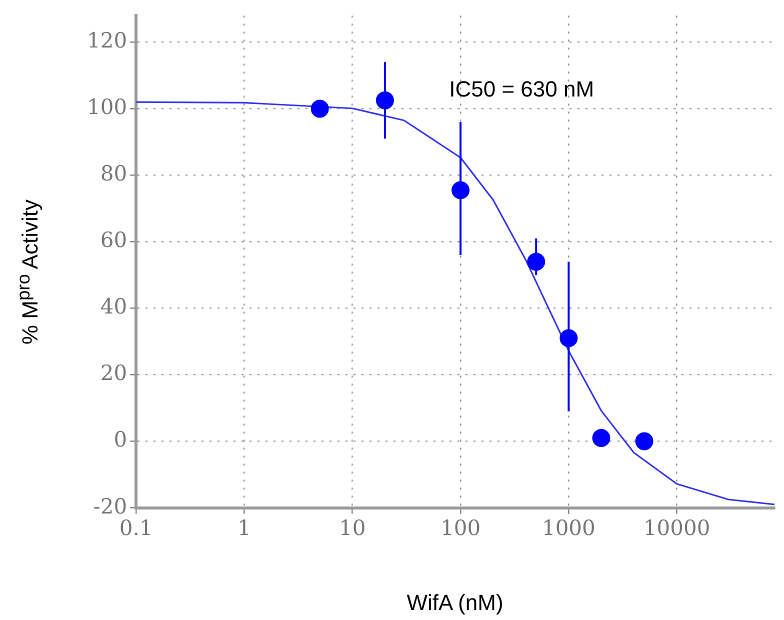 This screenshot has width=784, height=620. What do you see at coordinates (136, 528) in the screenshot?
I see `x-tick-label: 0.1` at bounding box center [136, 528].